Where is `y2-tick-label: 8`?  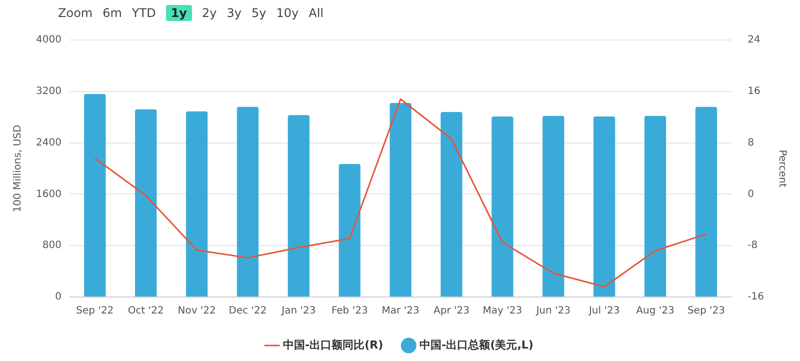
y2-tick-label: 8 is located at coordinates (751, 142).